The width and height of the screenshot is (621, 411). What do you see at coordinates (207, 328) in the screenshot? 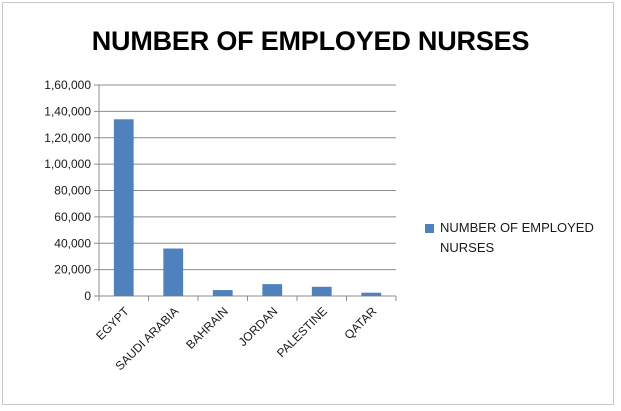
I see `x-tick-label: BAHRAIN` at bounding box center [207, 328].